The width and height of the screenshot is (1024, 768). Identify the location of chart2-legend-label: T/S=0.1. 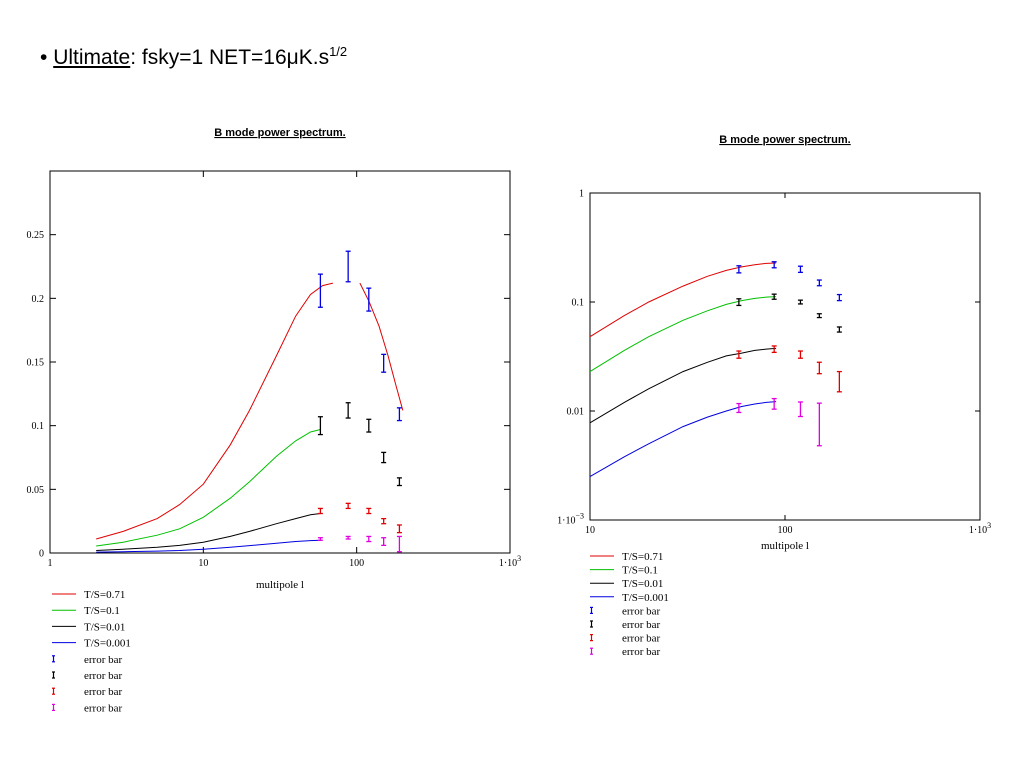
(640, 571).